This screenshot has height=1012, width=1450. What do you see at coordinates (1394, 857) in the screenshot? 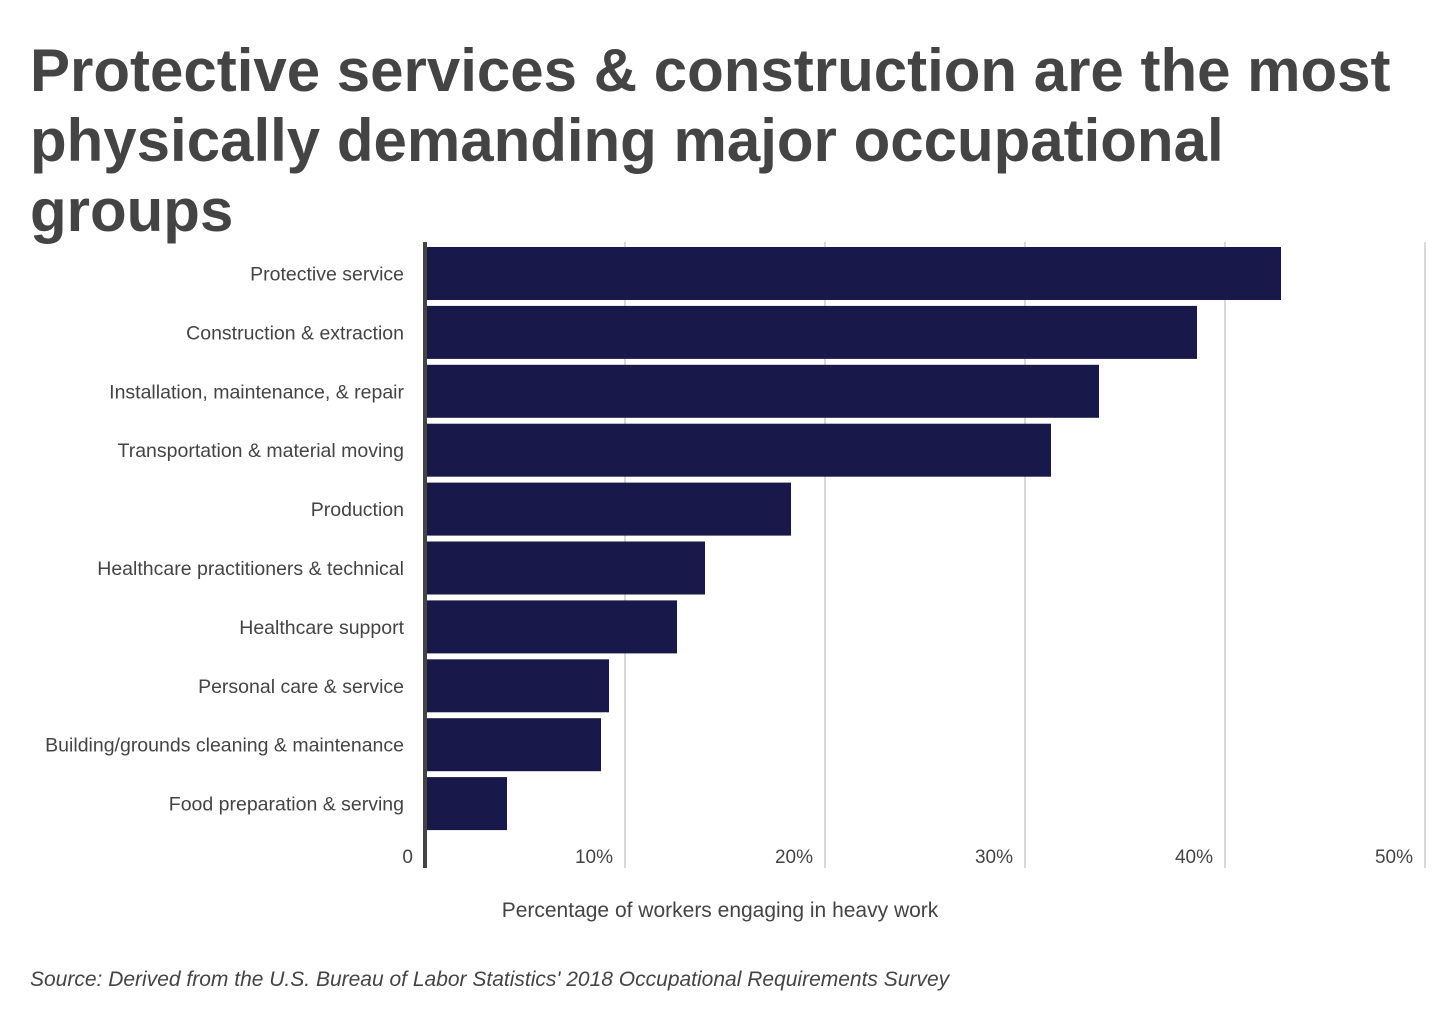
I see `x-tick-label: 50%` at bounding box center [1394, 857].